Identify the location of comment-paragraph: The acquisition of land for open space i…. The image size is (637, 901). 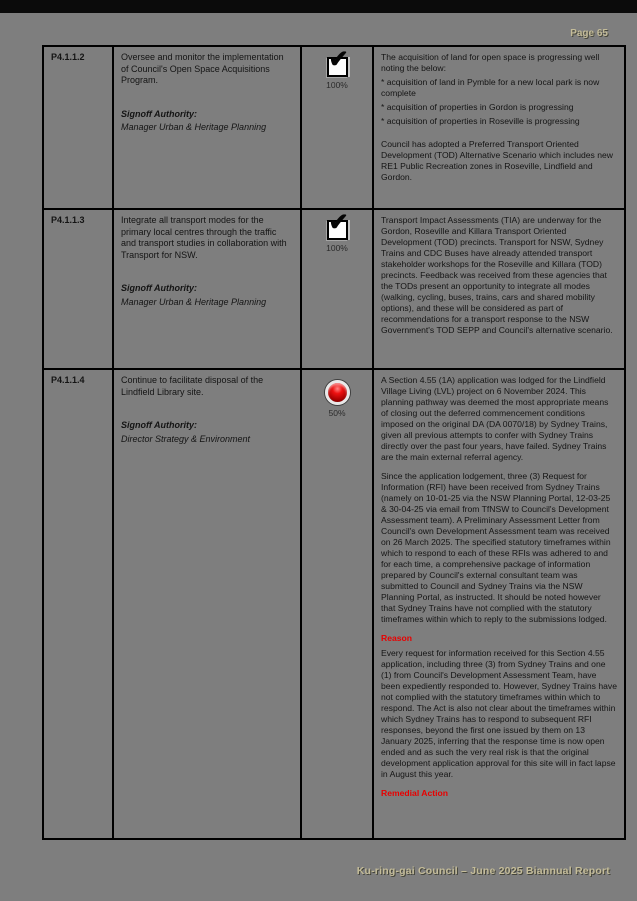
(490, 62).